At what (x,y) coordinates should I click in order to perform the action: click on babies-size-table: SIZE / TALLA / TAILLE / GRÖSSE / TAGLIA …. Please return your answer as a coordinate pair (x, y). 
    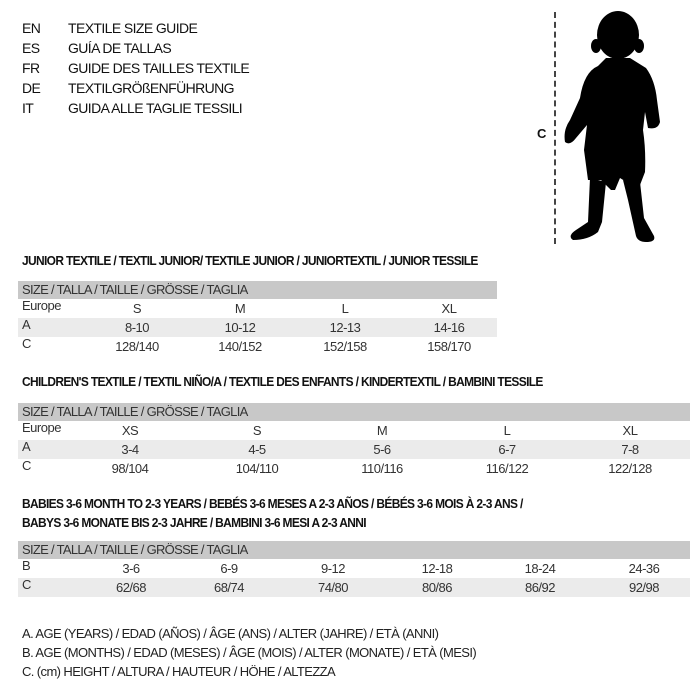
    Looking at the image, I should click on (354, 569).